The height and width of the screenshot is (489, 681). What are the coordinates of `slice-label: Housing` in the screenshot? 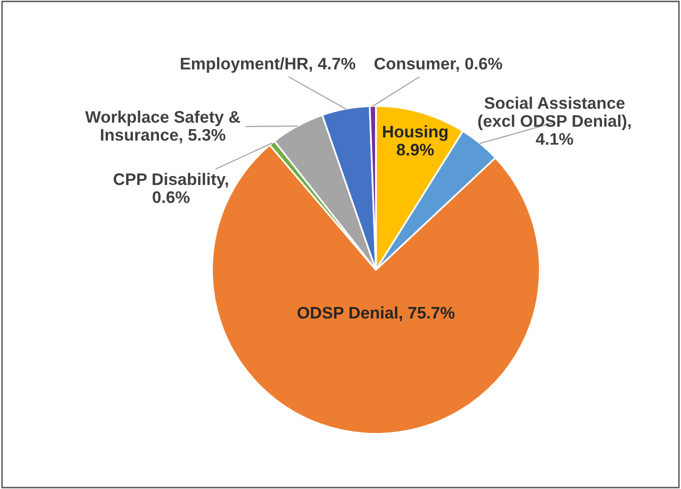 It's located at (415, 133).